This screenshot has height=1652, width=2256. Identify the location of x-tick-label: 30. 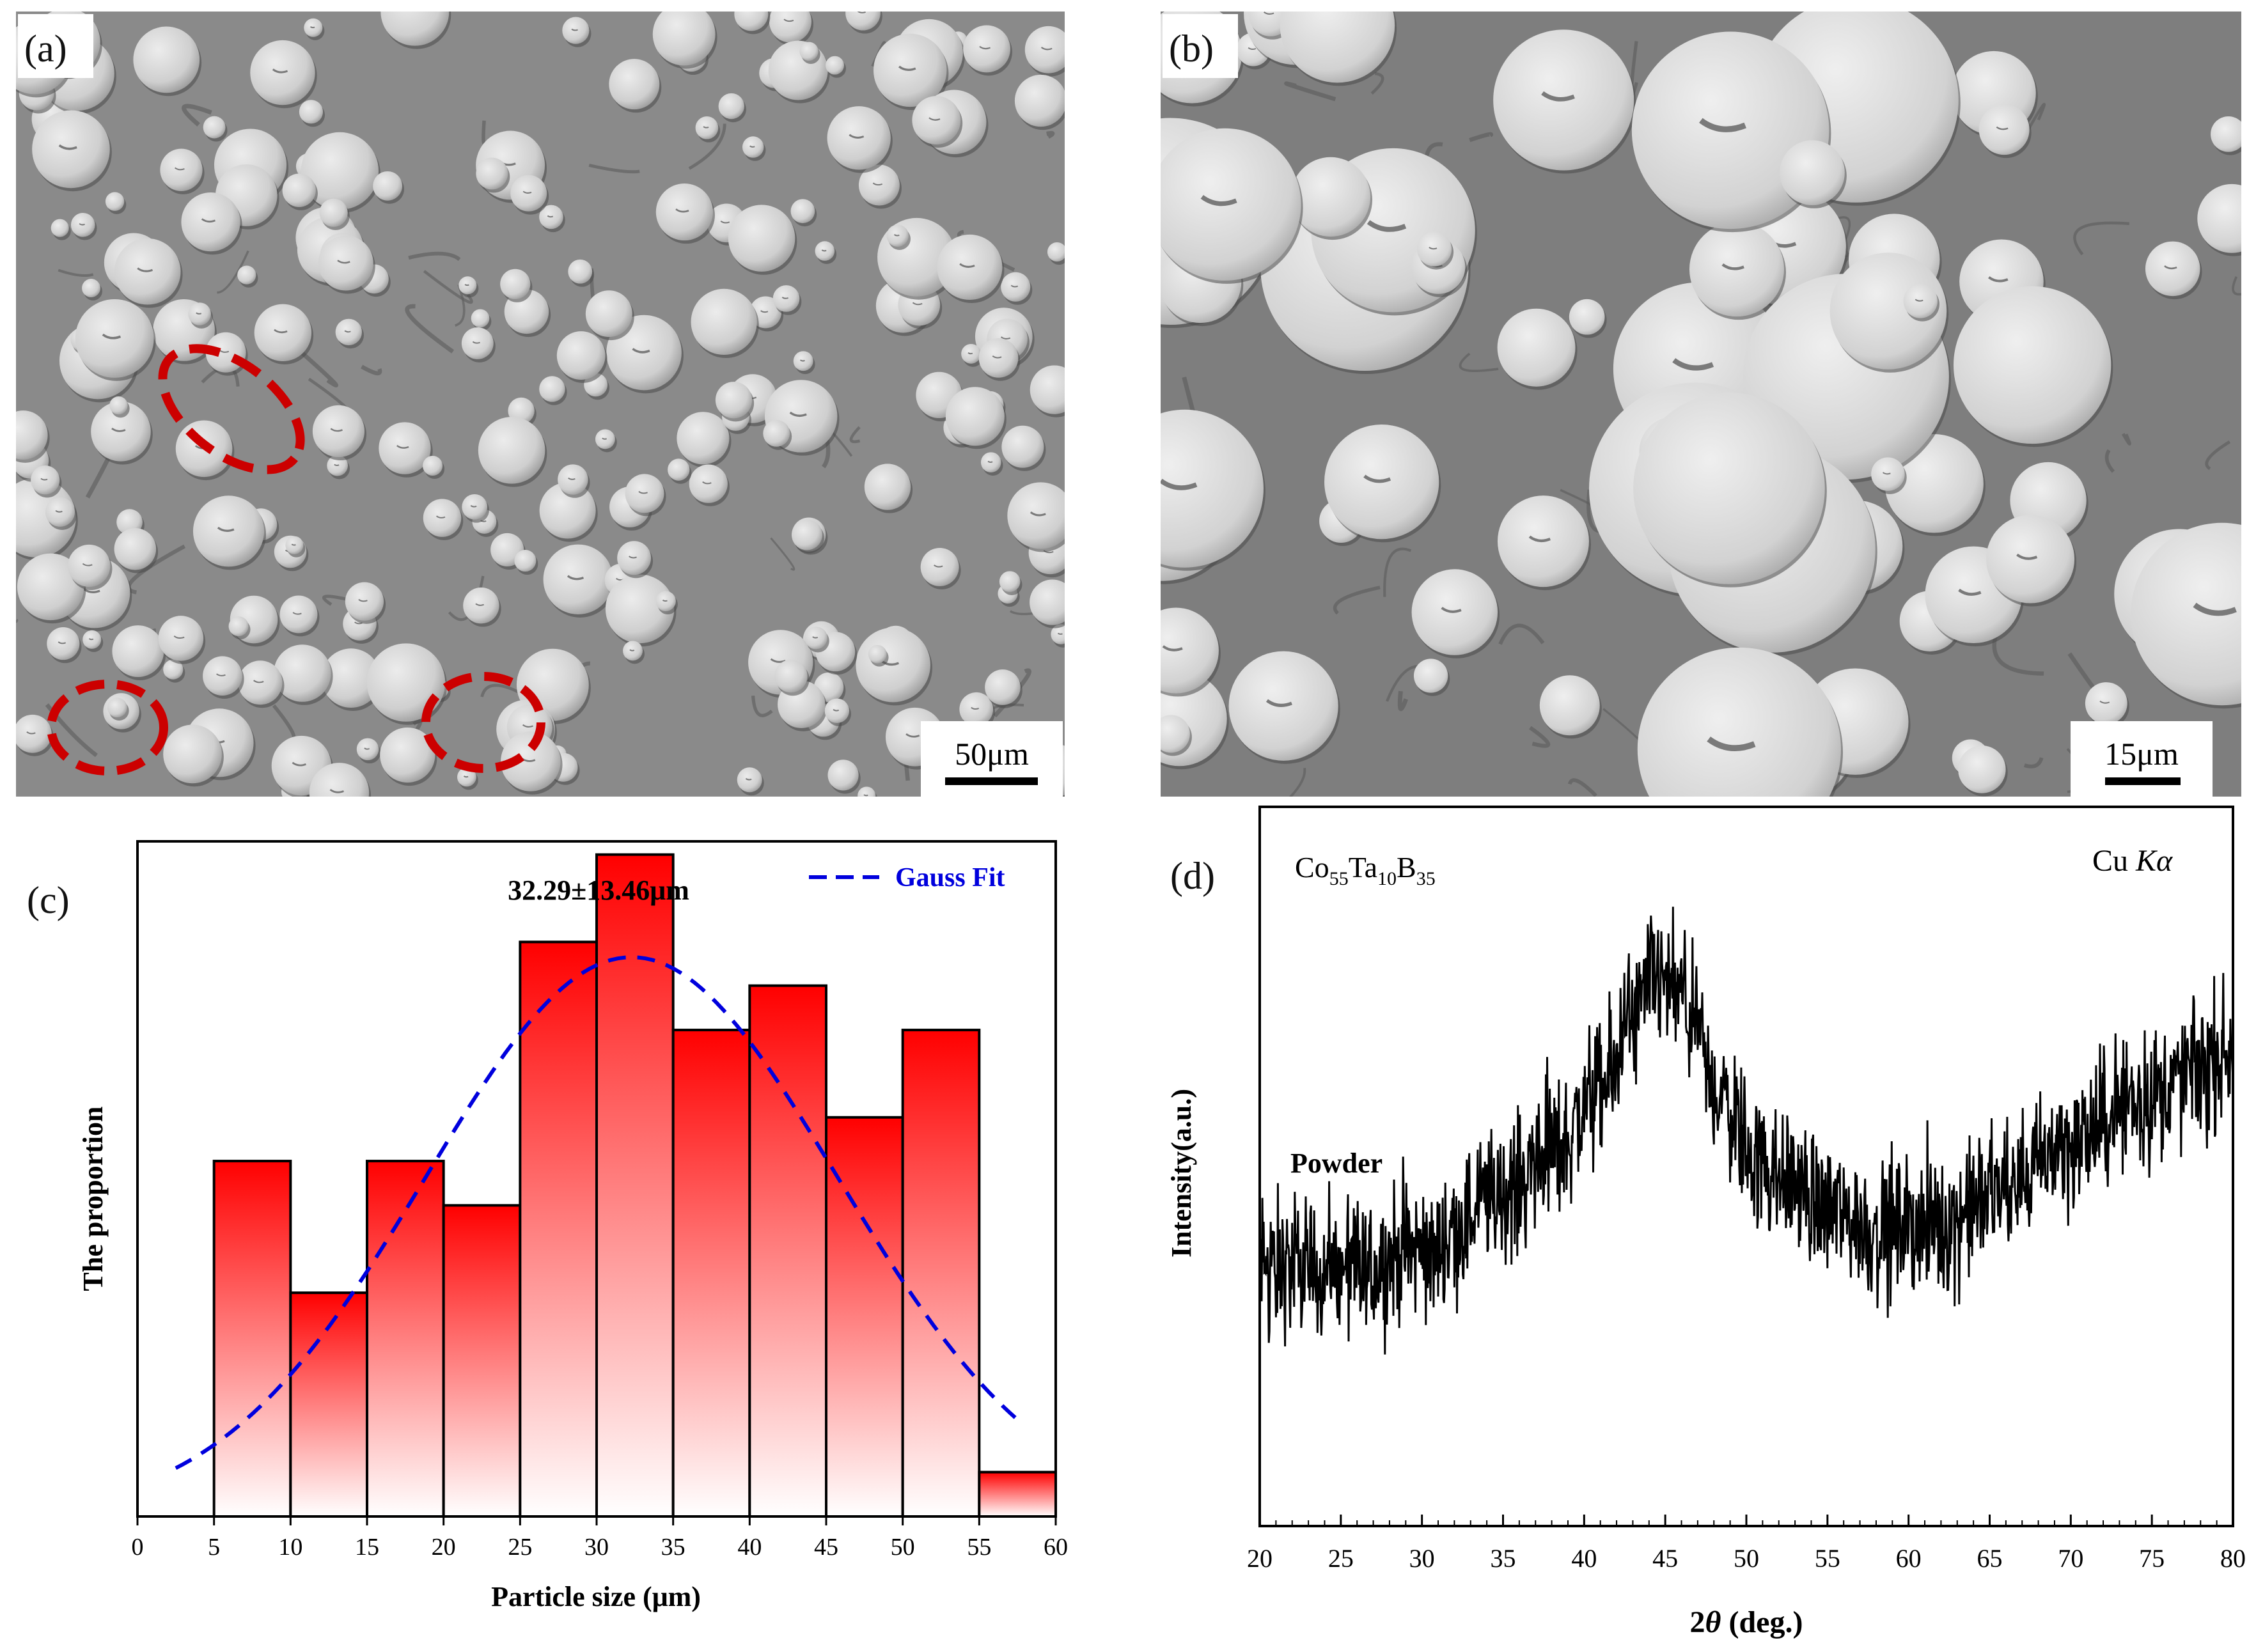
(596, 1547).